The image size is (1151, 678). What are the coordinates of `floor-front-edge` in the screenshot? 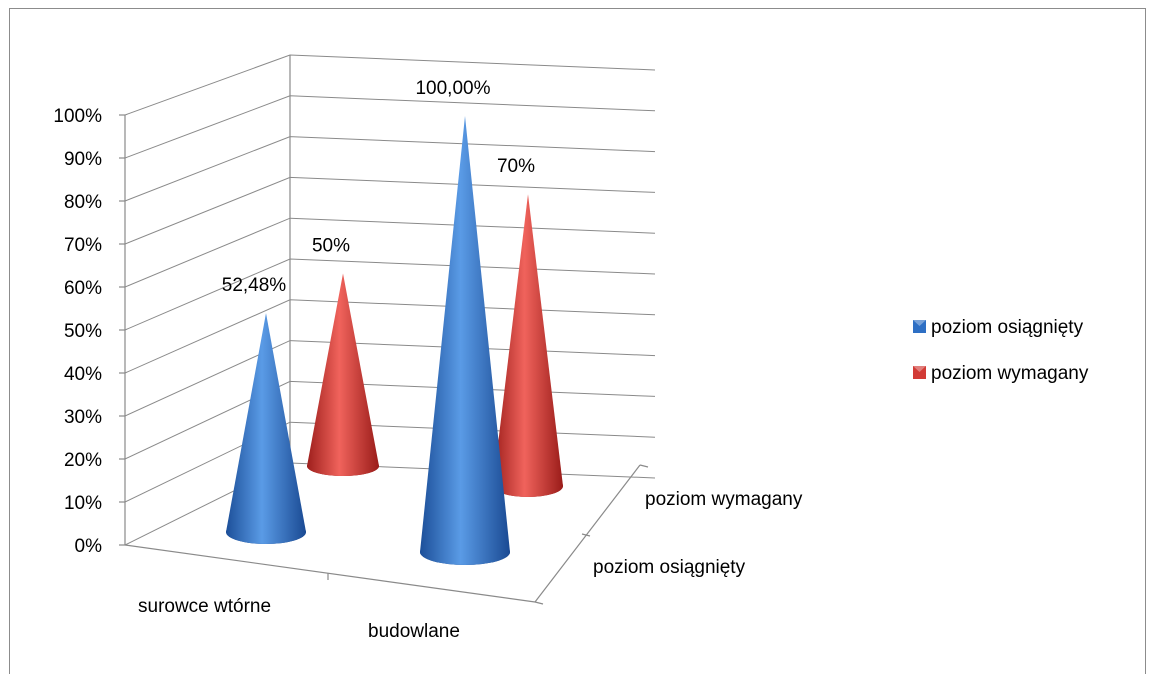 It's located at (330, 573).